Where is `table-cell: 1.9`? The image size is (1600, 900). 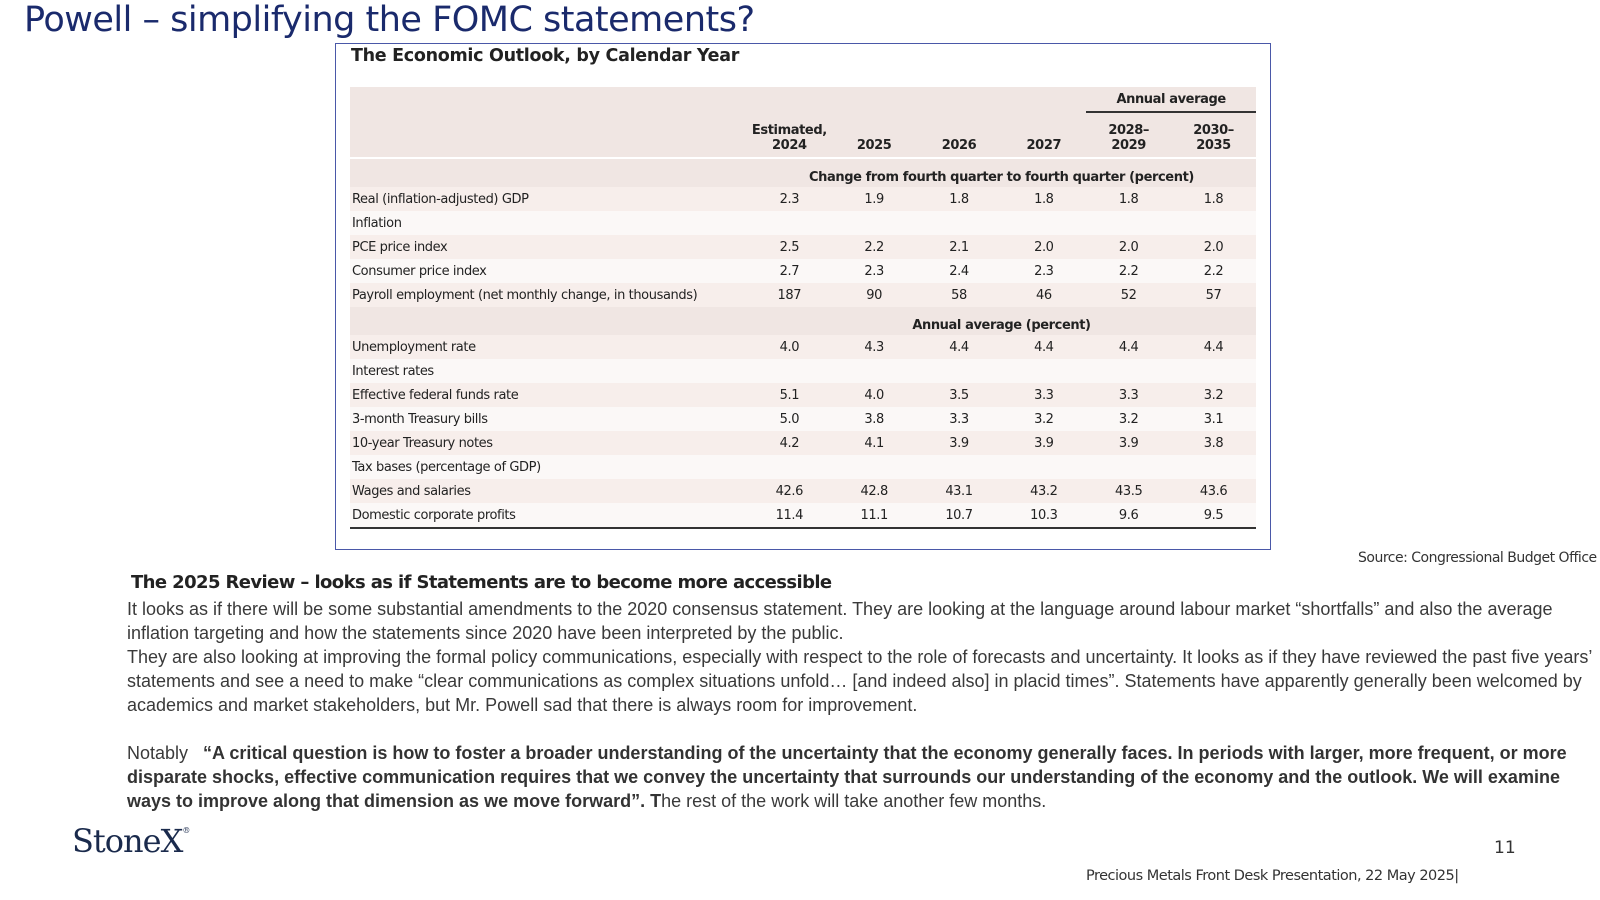 table-cell: 1.9 is located at coordinates (874, 199).